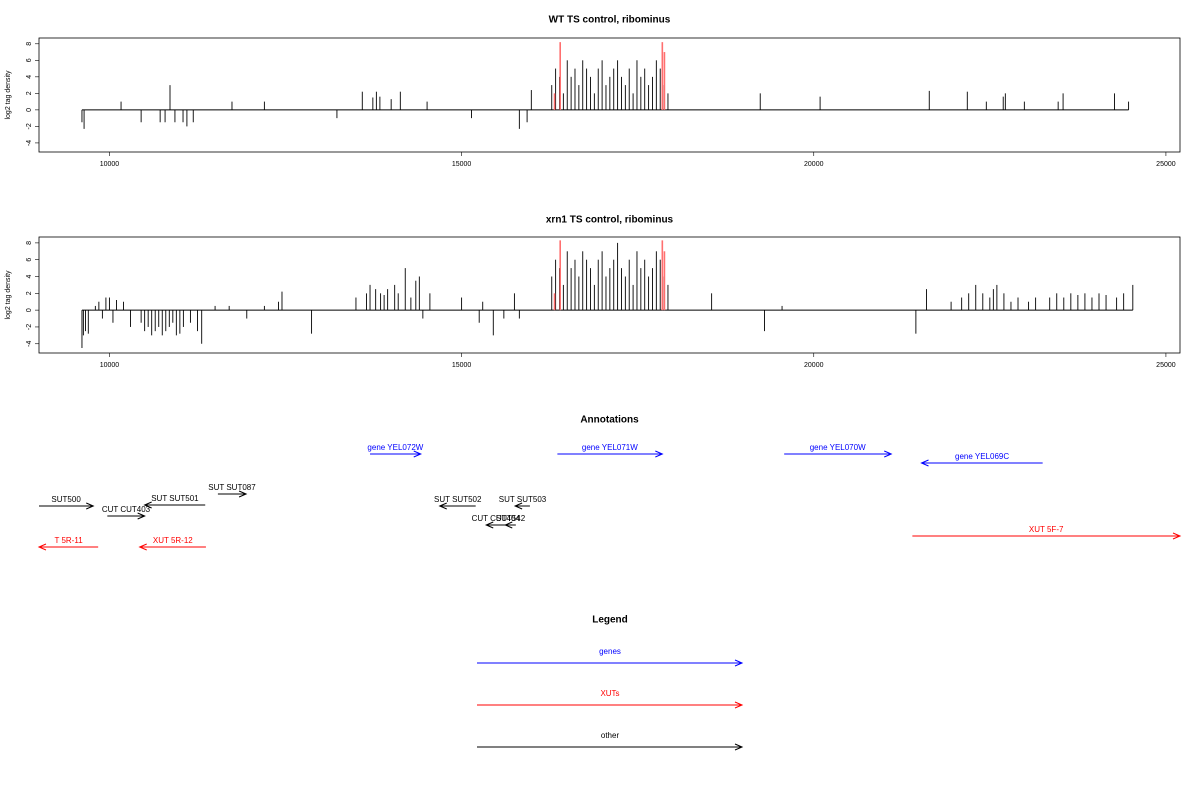 The height and width of the screenshot is (800, 1200). What do you see at coordinates (173, 540) in the screenshot?
I see `feature-label: XUT 5R-12` at bounding box center [173, 540].